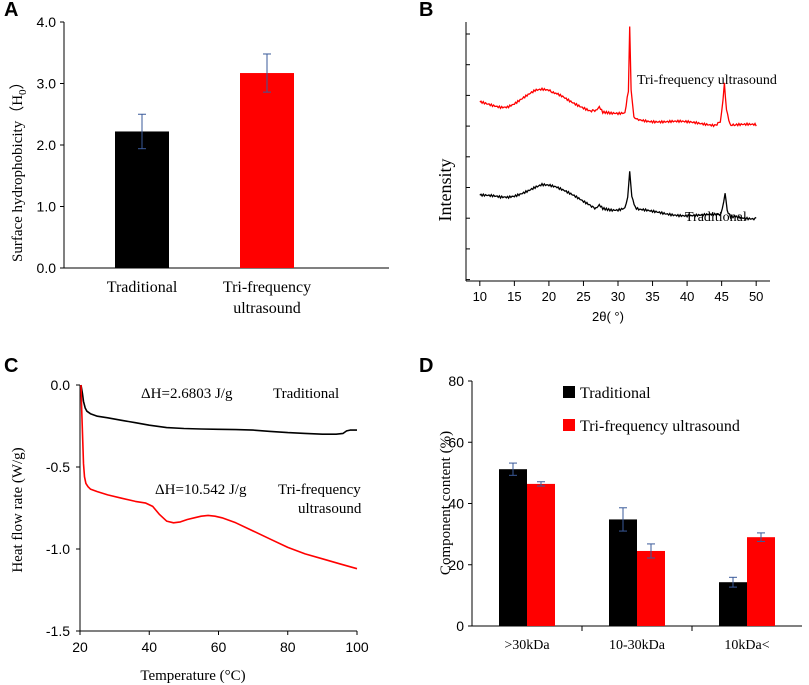 Image resolution: width=809 pixels, height=685 pixels. What do you see at coordinates (187, 394) in the screenshot?
I see `chart-c-trad-dh: ΔH=2.6803 J/g` at bounding box center [187, 394].